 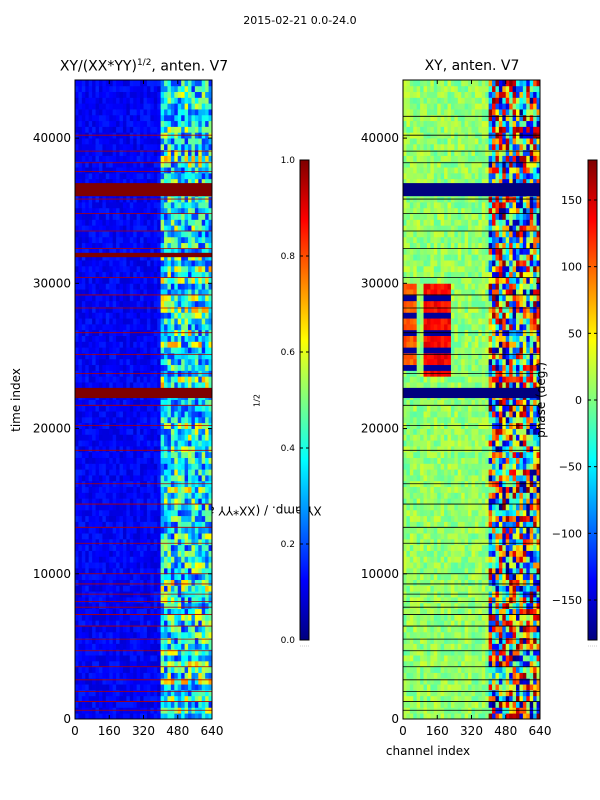 I want to click on amp-title-suffix: , anten. V7, so click(x=190, y=66).